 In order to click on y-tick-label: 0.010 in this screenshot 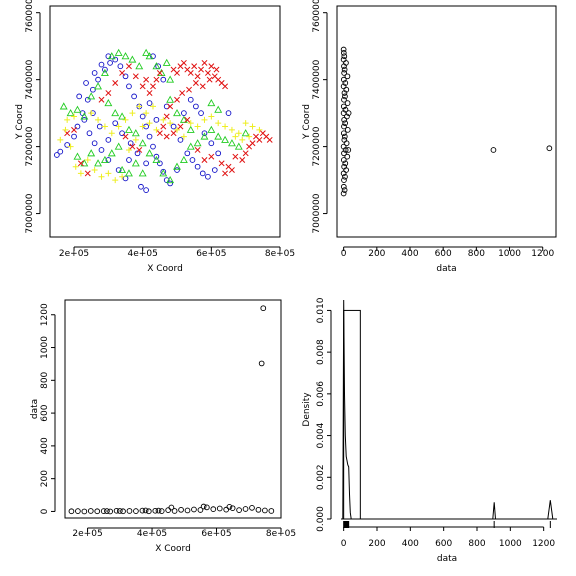, I will do `click(321, 310)`.